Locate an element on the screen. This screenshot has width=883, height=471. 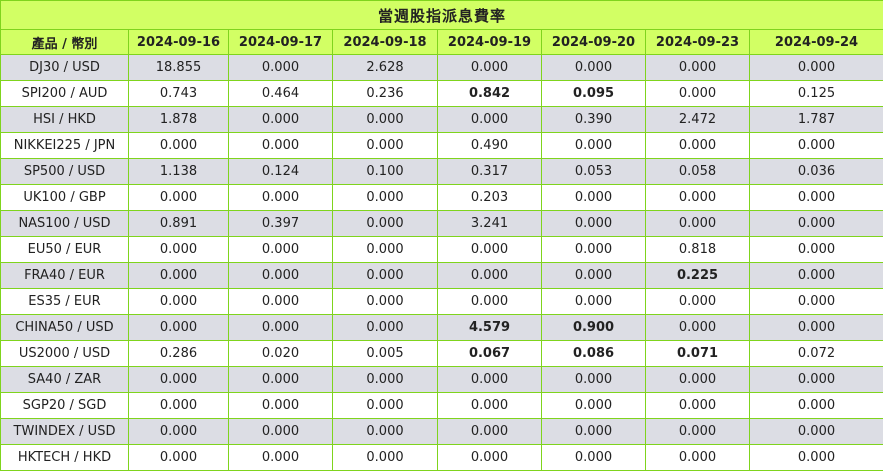
column-header-date: 2024-09-18 is located at coordinates (385, 42).